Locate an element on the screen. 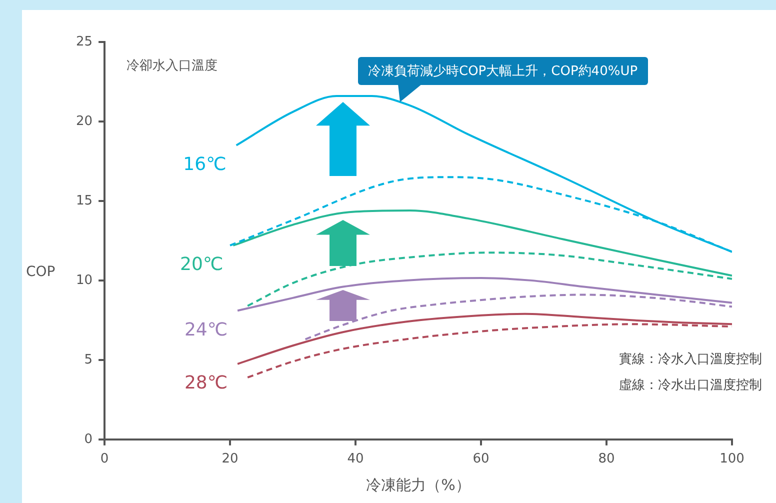 This screenshot has width=776, height=503. annotation: 實線：冷水入口溫度控制 is located at coordinates (690, 358).